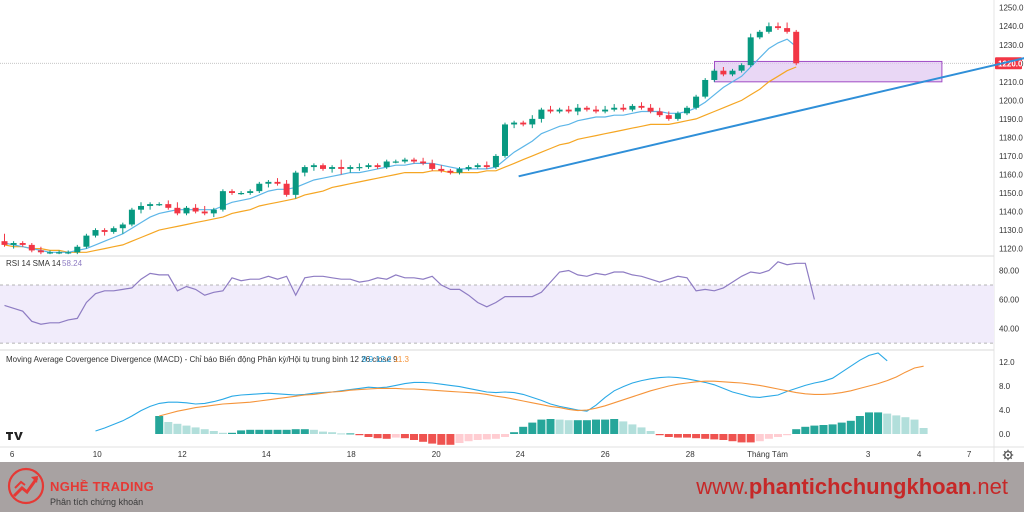 The height and width of the screenshot is (512, 1024). Describe the element at coordinates (868, 454) in the screenshot. I see `time-tick-label: 3` at that location.